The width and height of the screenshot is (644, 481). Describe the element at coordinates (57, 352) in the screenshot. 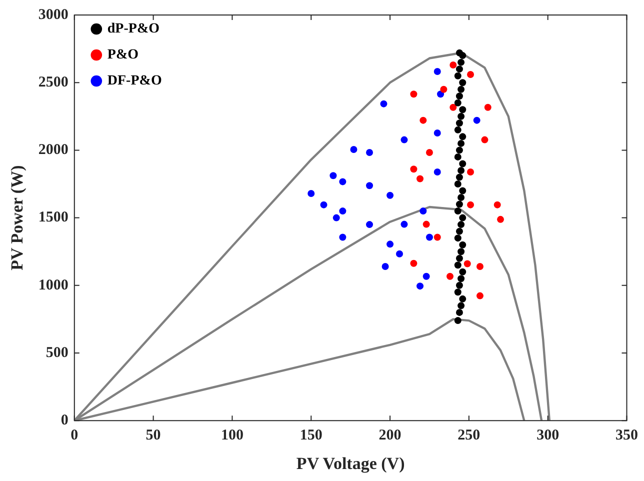

I see `y-tick-label: 500` at that location.